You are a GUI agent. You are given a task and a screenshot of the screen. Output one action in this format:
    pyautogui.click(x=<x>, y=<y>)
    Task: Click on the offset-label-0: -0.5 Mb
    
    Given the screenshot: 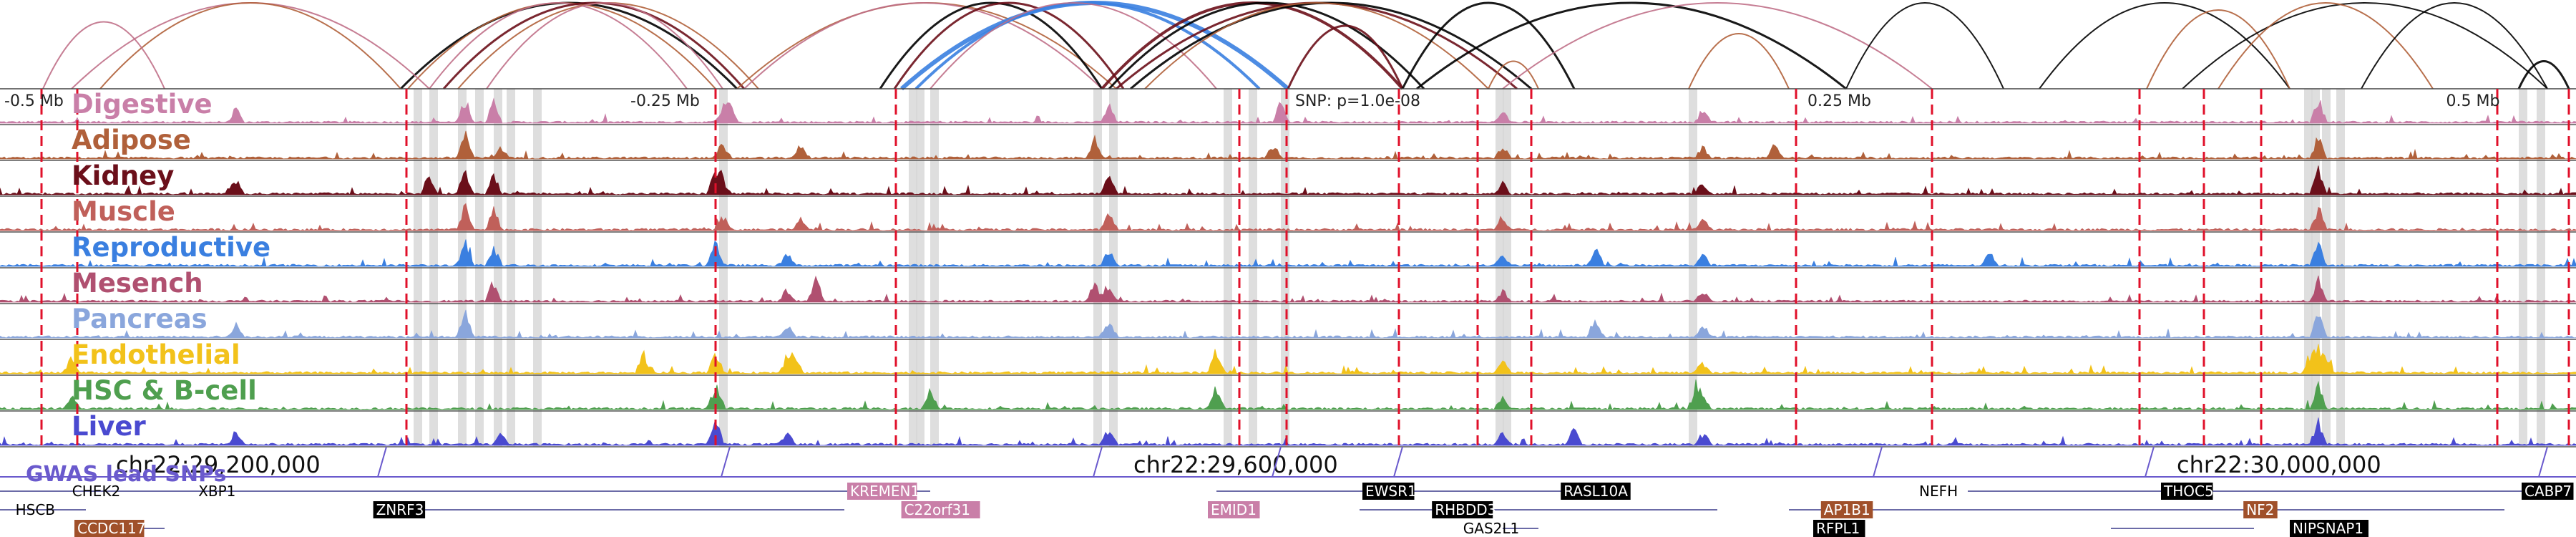 What is the action you would take?
    pyautogui.click(x=34, y=101)
    